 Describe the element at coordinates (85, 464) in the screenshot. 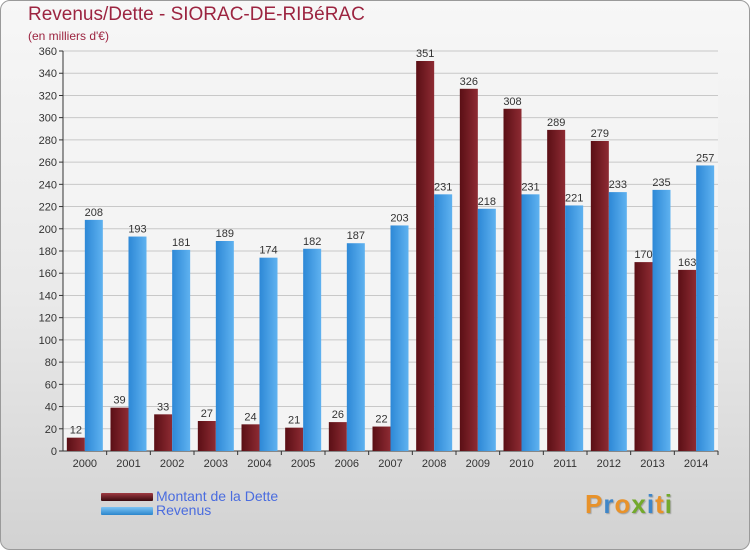

I see `x-tick-label: 2000` at that location.